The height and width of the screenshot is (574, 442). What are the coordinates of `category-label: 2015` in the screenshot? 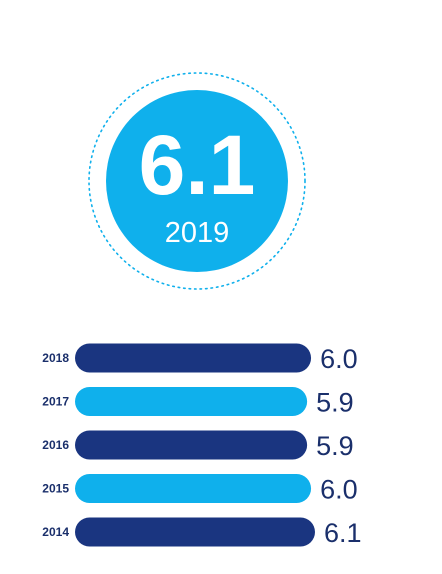 It's located at (55, 489).